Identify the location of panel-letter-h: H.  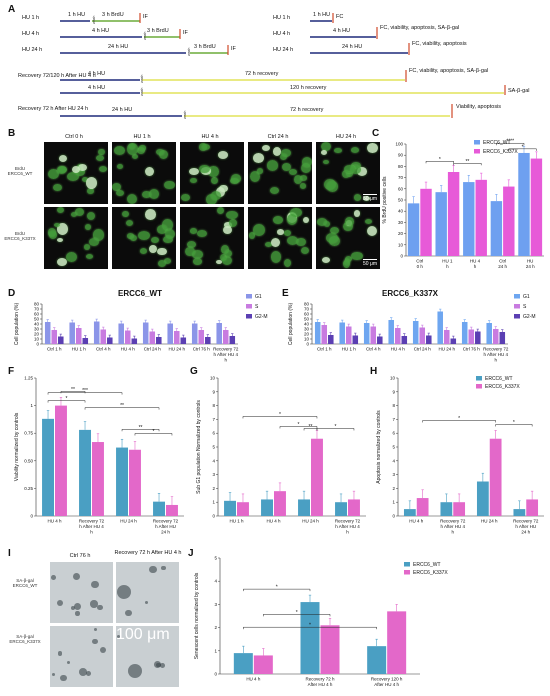
(374, 371).